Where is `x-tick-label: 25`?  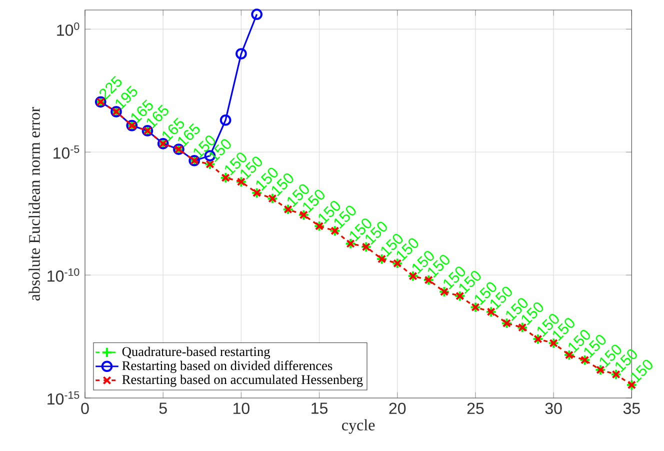
x-tick-label: 25 is located at coordinates (475, 408).